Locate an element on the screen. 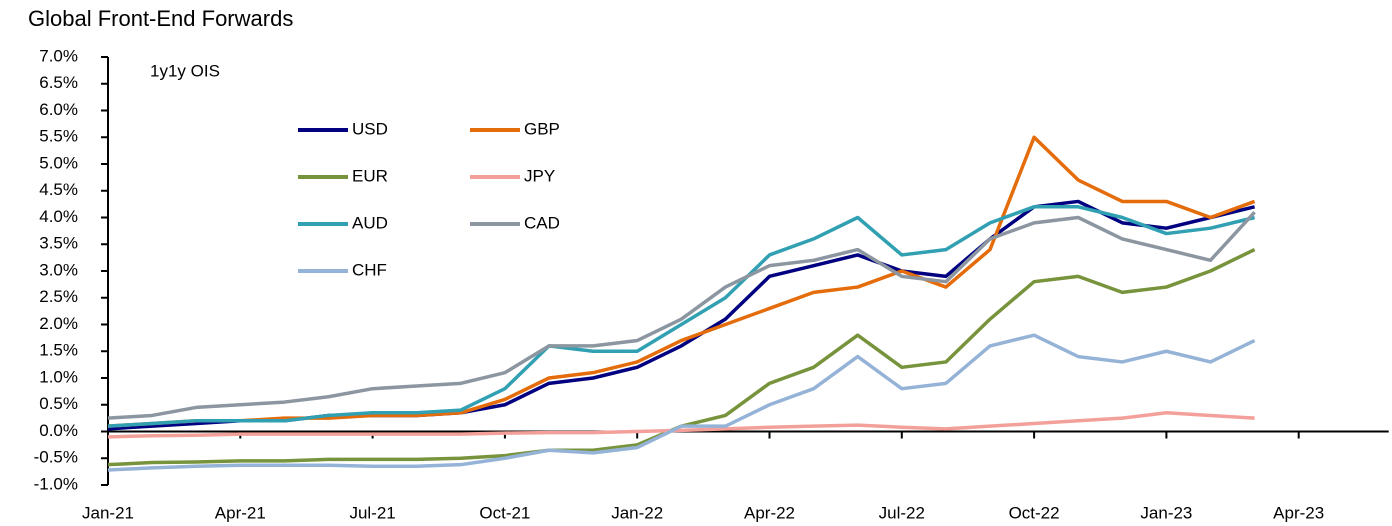 This screenshot has height=526, width=1392. legend-label: AUD is located at coordinates (370, 222).